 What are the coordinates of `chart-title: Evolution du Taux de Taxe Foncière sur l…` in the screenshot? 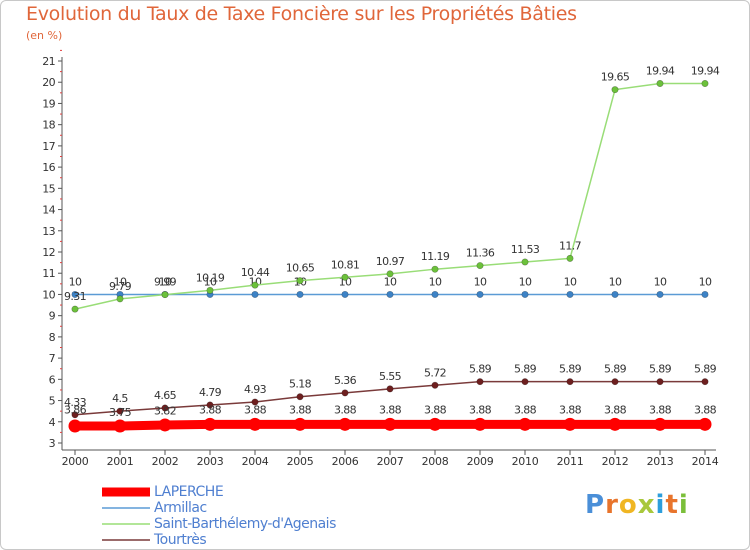 It's located at (301, 14).